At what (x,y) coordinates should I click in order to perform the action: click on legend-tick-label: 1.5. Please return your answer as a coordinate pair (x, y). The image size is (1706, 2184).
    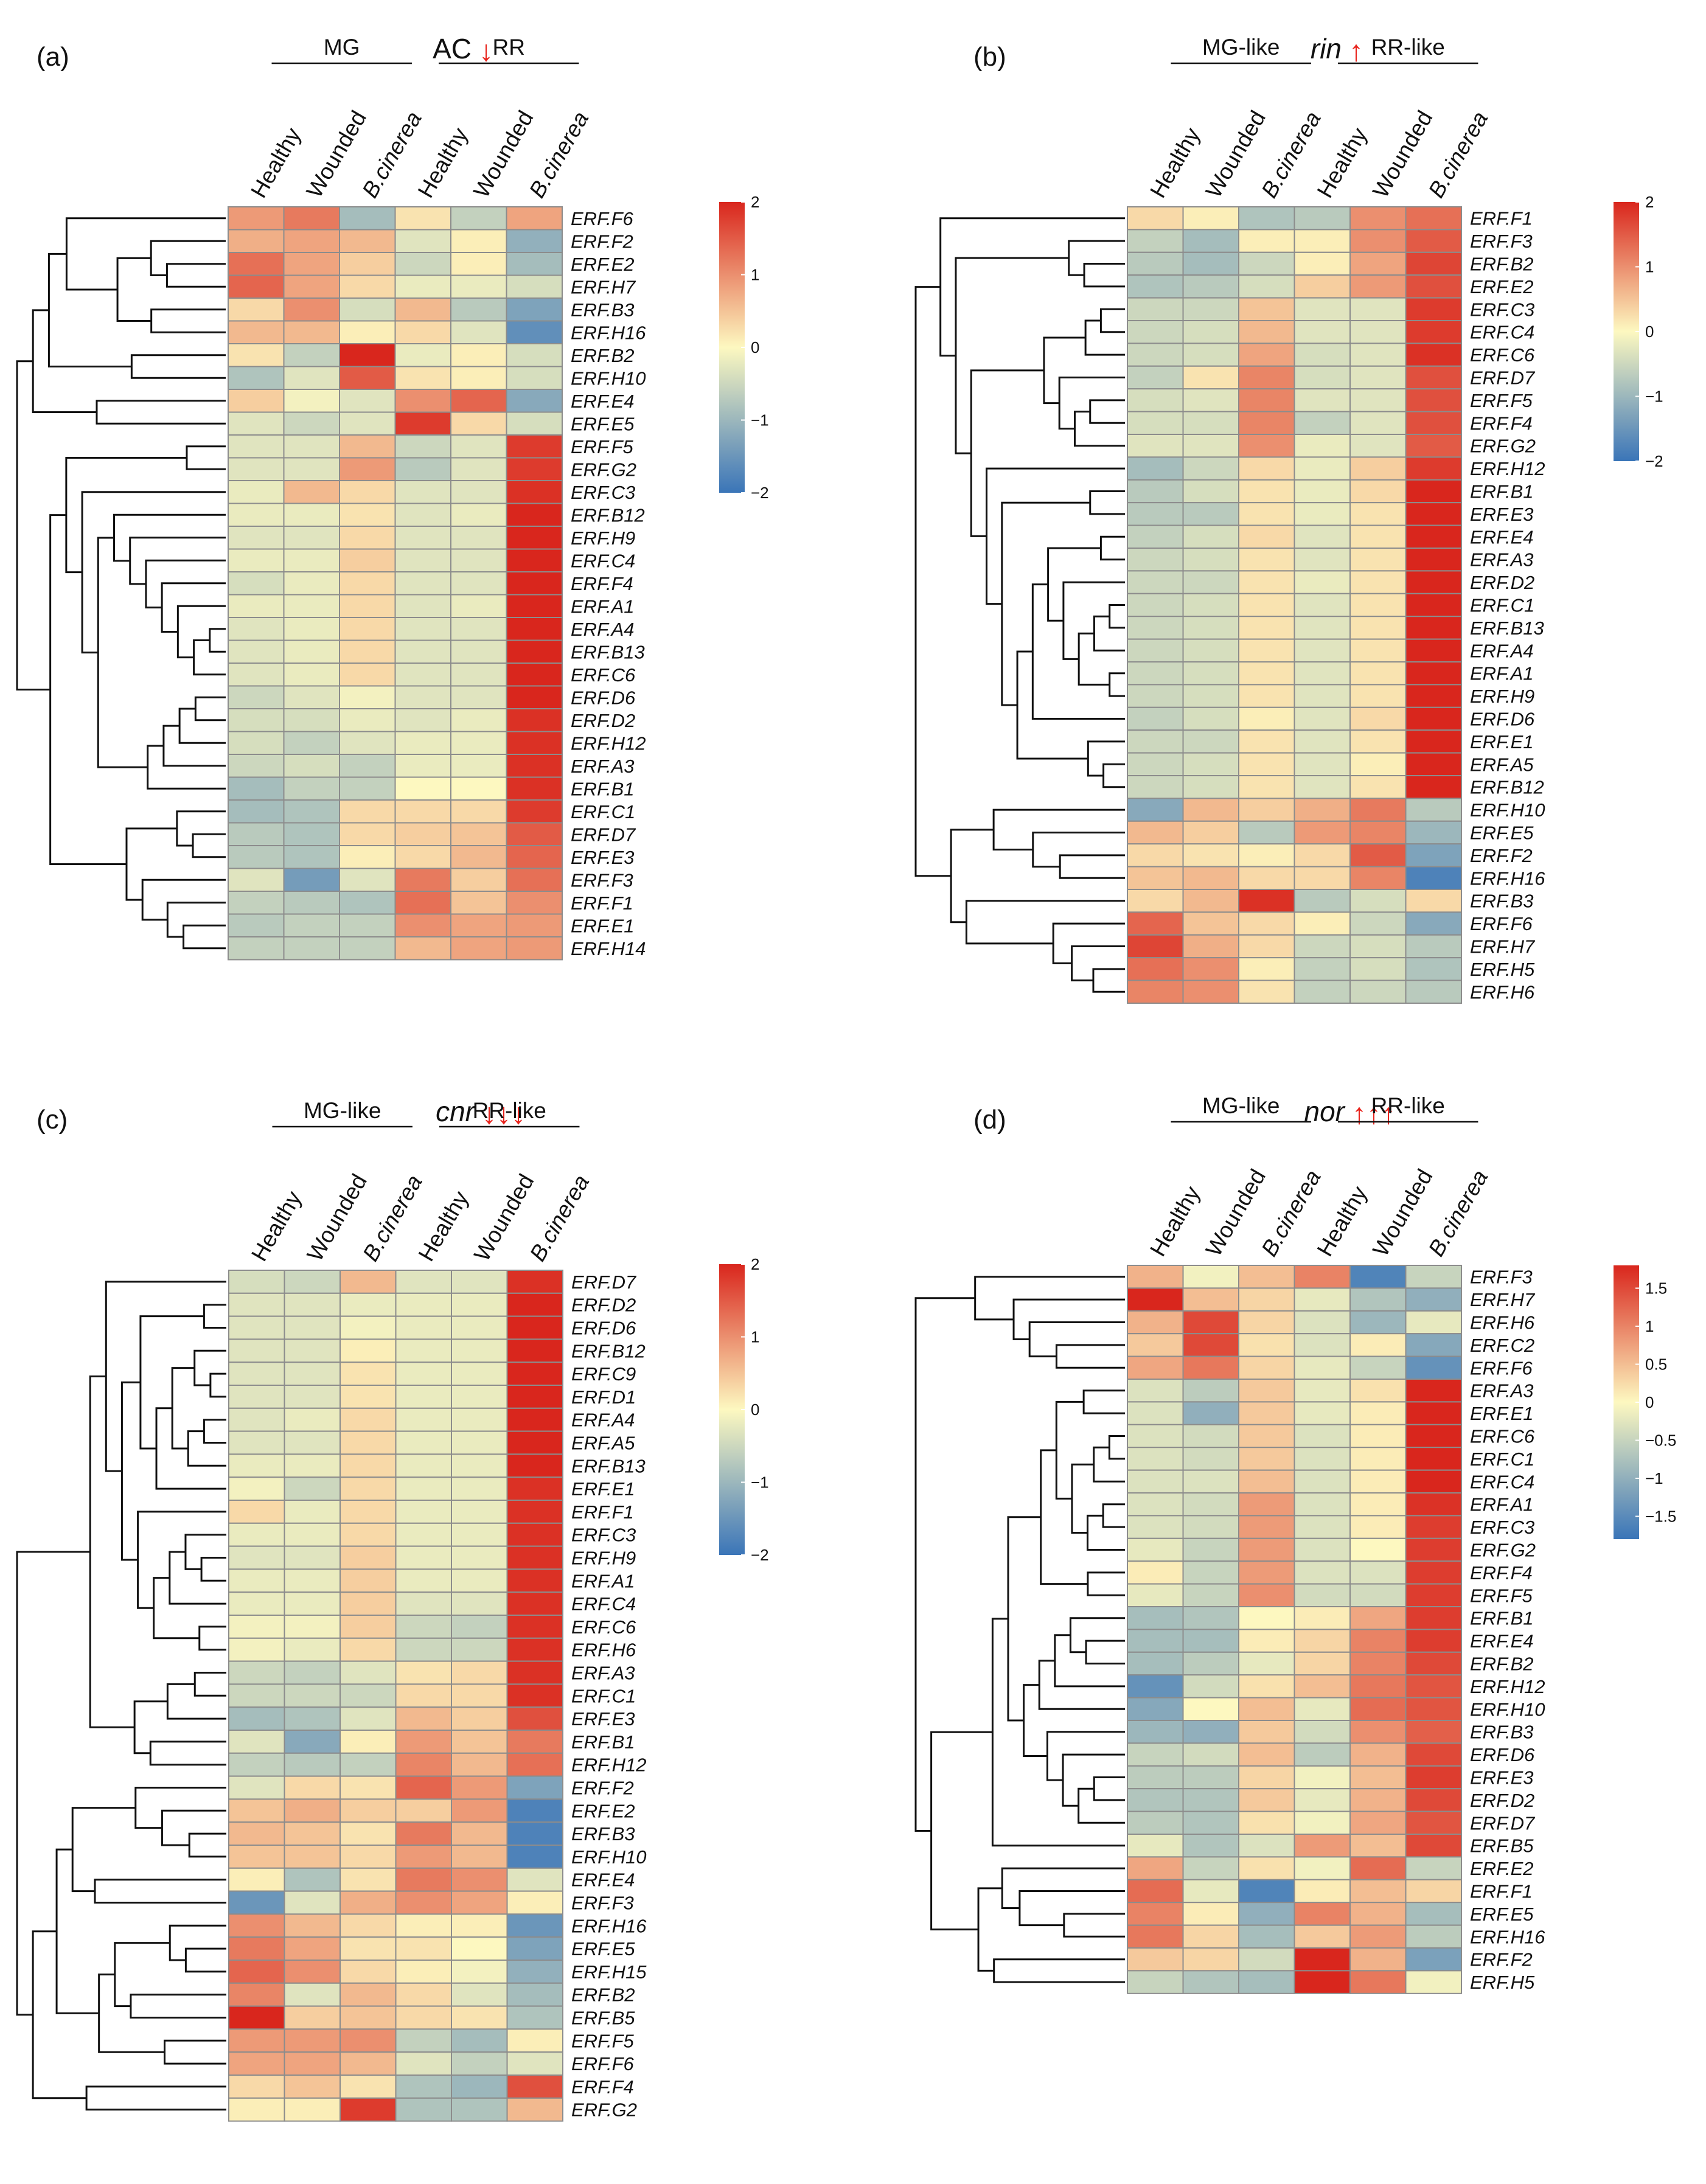
    Looking at the image, I should click on (1656, 1288).